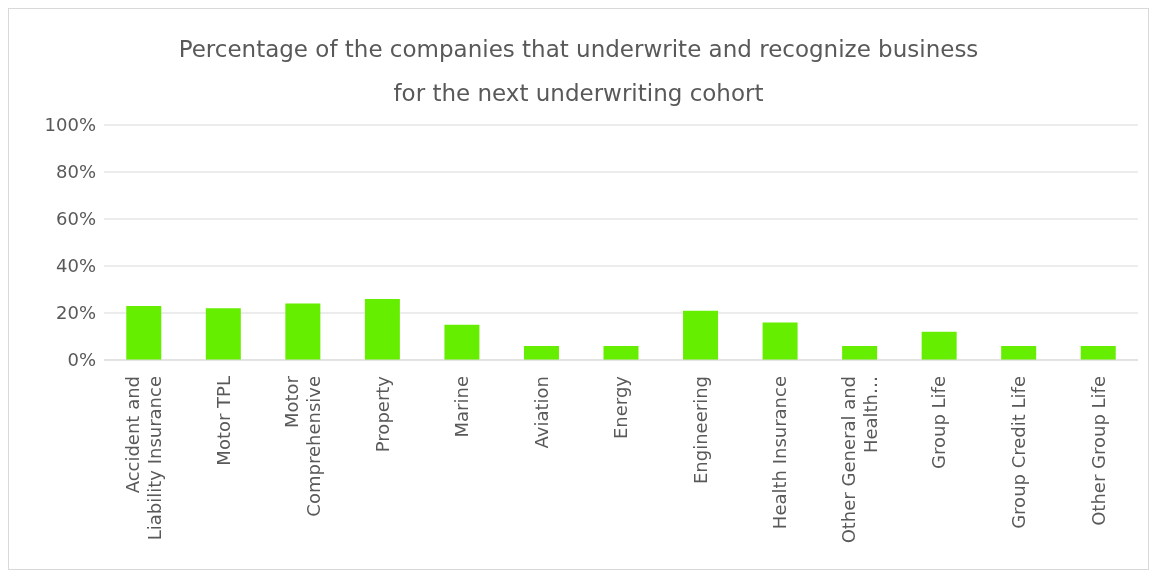 The height and width of the screenshot is (576, 1155). What do you see at coordinates (462, 407) in the screenshot?
I see `x-tick-label: Marine` at bounding box center [462, 407].